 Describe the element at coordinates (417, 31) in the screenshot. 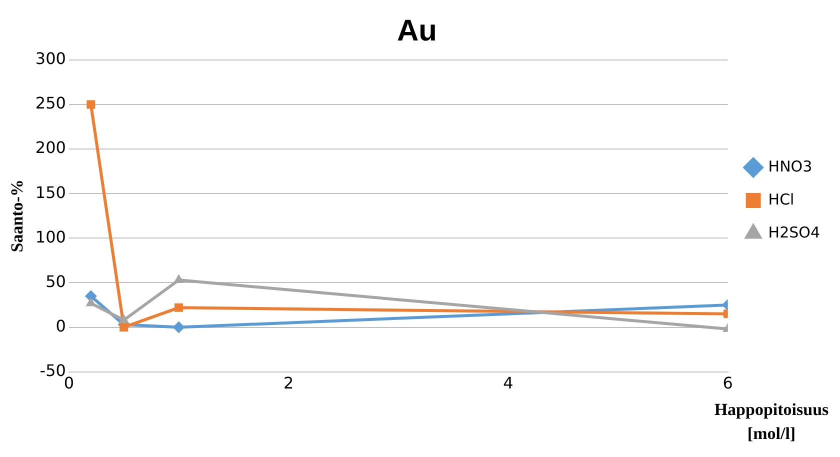

I see `chart-title: Au` at that location.